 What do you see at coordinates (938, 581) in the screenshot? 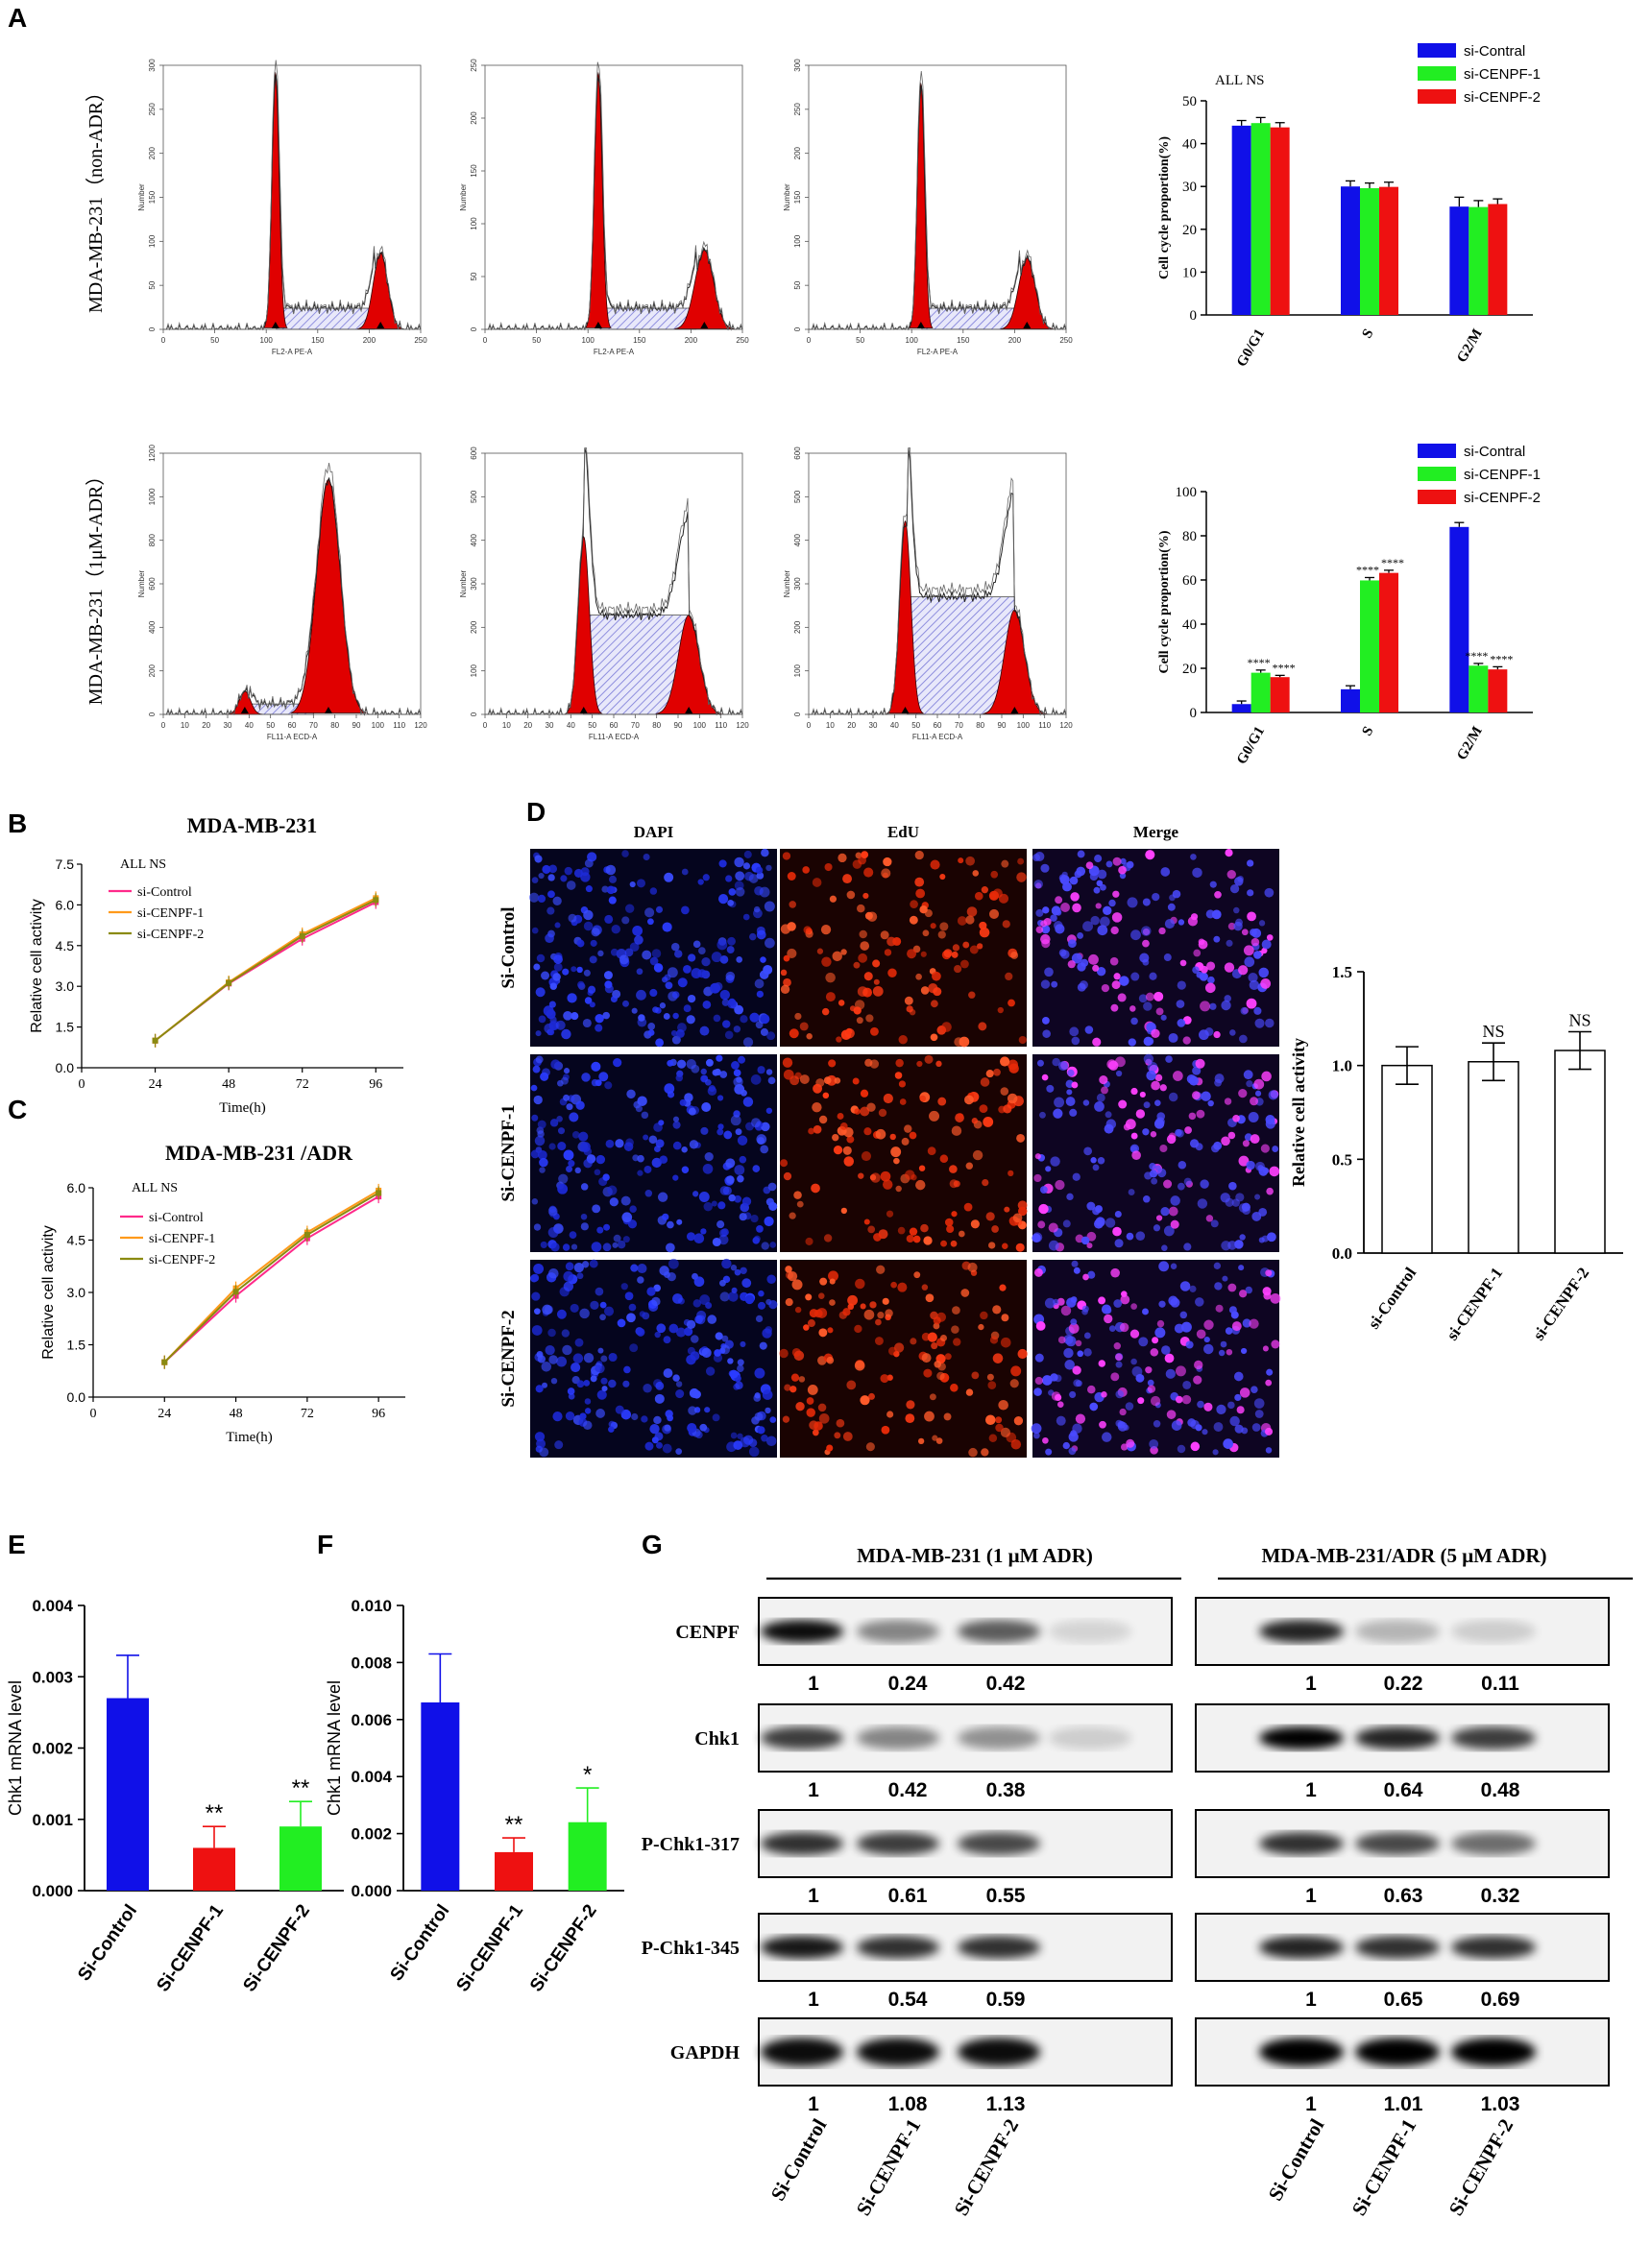
I see `hist-row2-3-trace-outline` at bounding box center [938, 581].